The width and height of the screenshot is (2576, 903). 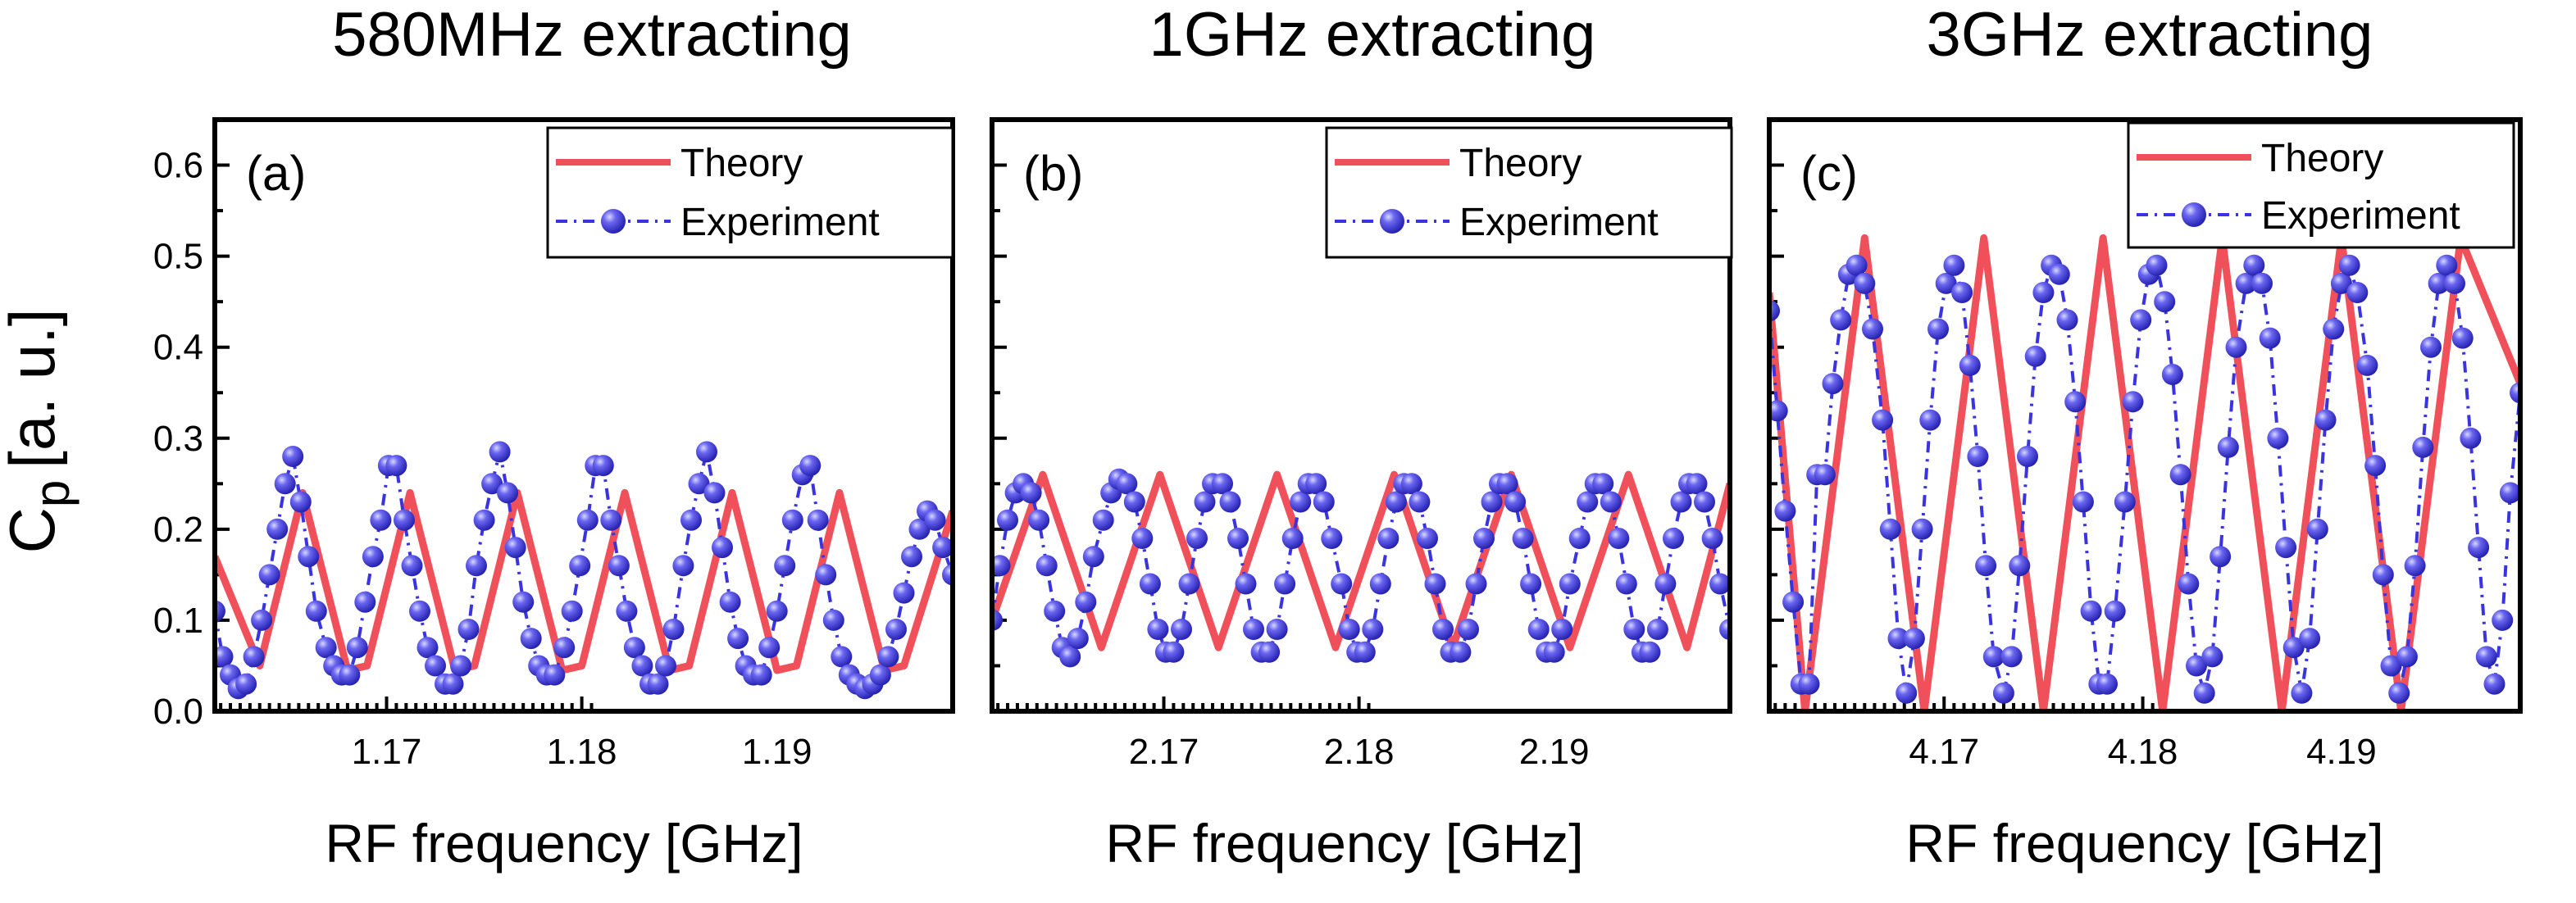 What do you see at coordinates (178, 166) in the screenshot?
I see `y-tick-label: 0.6` at bounding box center [178, 166].